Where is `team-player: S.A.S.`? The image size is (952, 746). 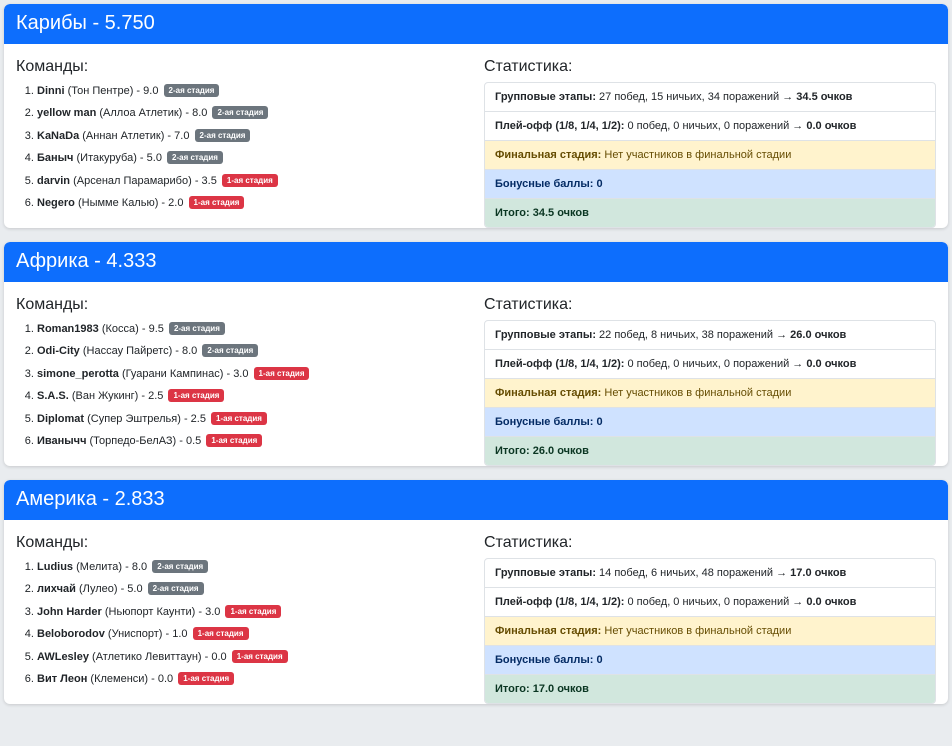
team-player: S.A.S. is located at coordinates (53, 396).